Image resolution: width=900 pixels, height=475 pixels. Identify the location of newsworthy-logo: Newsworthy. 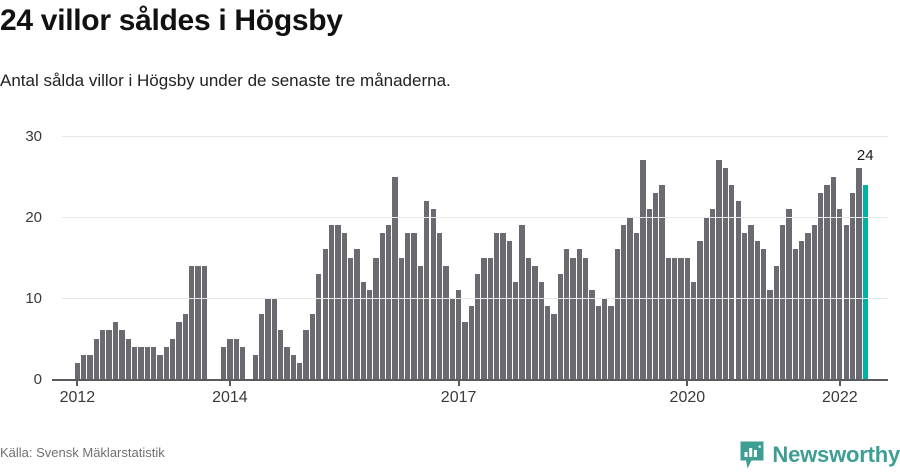
(819, 455).